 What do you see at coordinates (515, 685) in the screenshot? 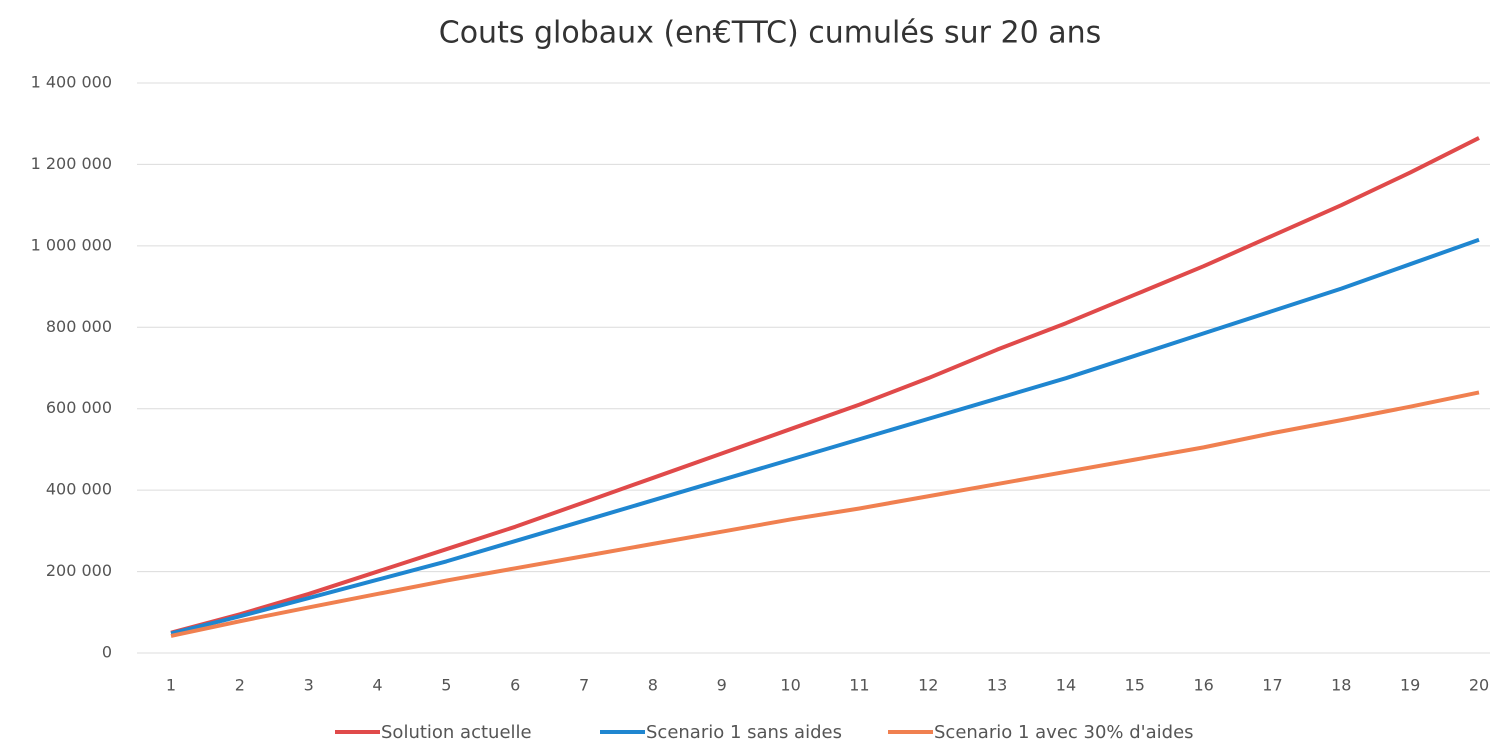
I see `x-tick-label: 6` at bounding box center [515, 685].